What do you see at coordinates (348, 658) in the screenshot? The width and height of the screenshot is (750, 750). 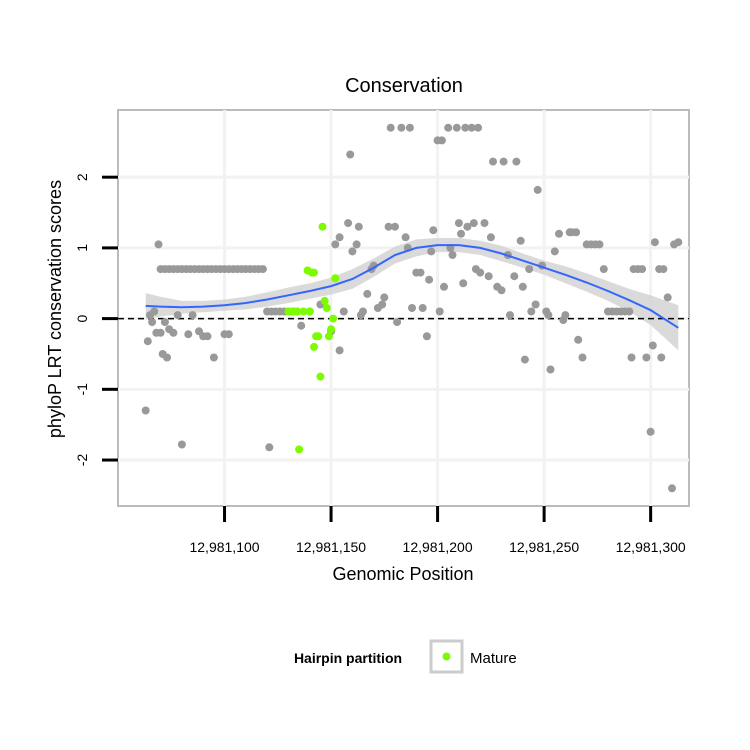 I see `legend-title: Hairpin partition` at bounding box center [348, 658].